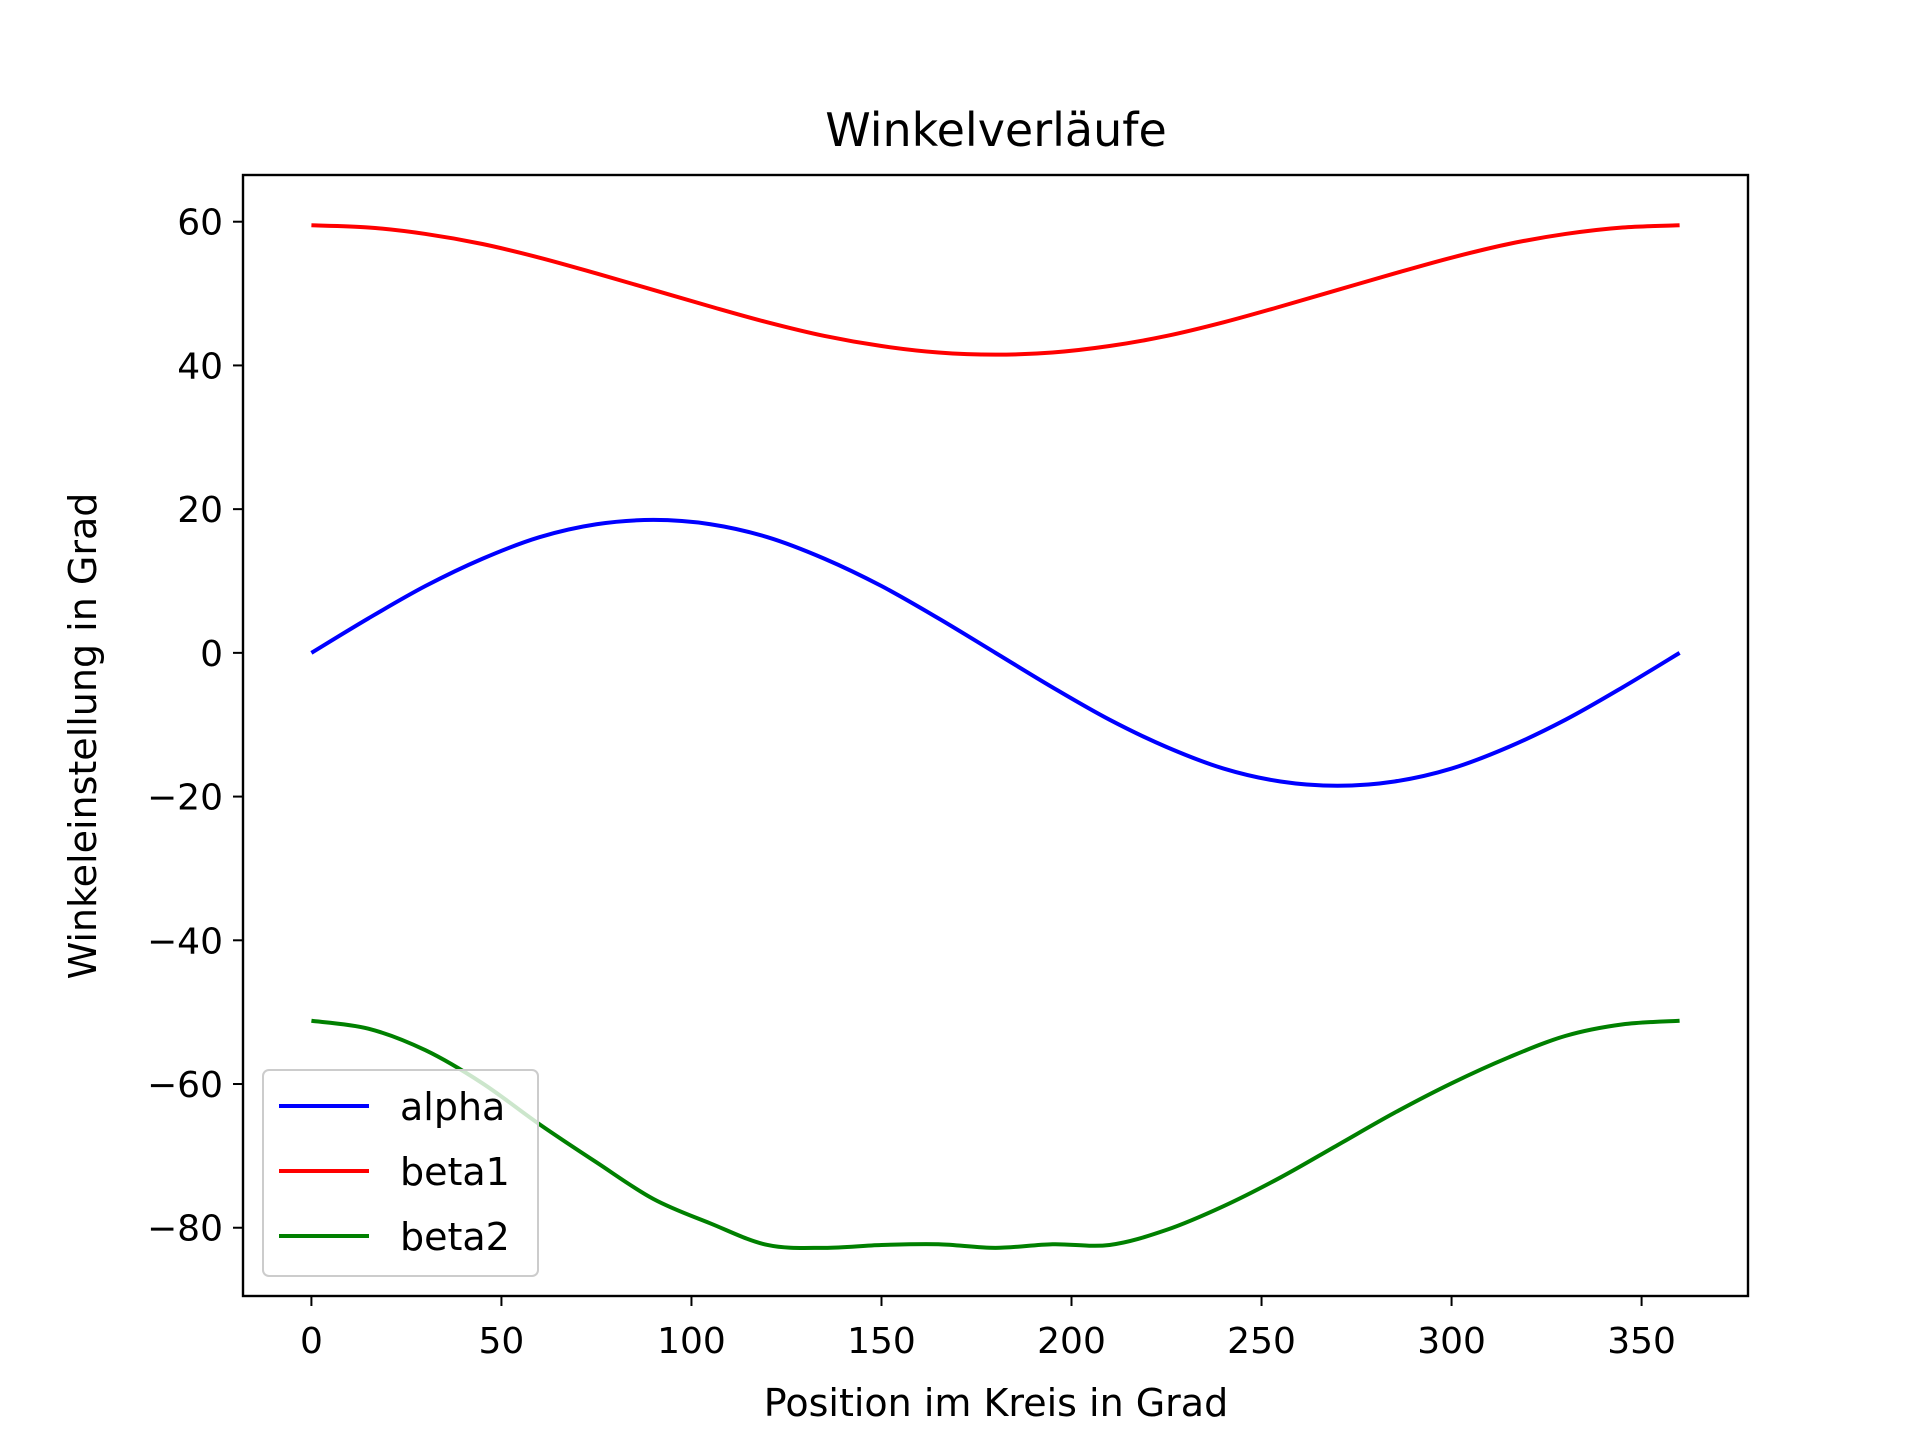 Image resolution: width=1920 pixels, height=1440 pixels. I want to click on y-axis-title: Winkeleinstellung in Grad, so click(83, 736).